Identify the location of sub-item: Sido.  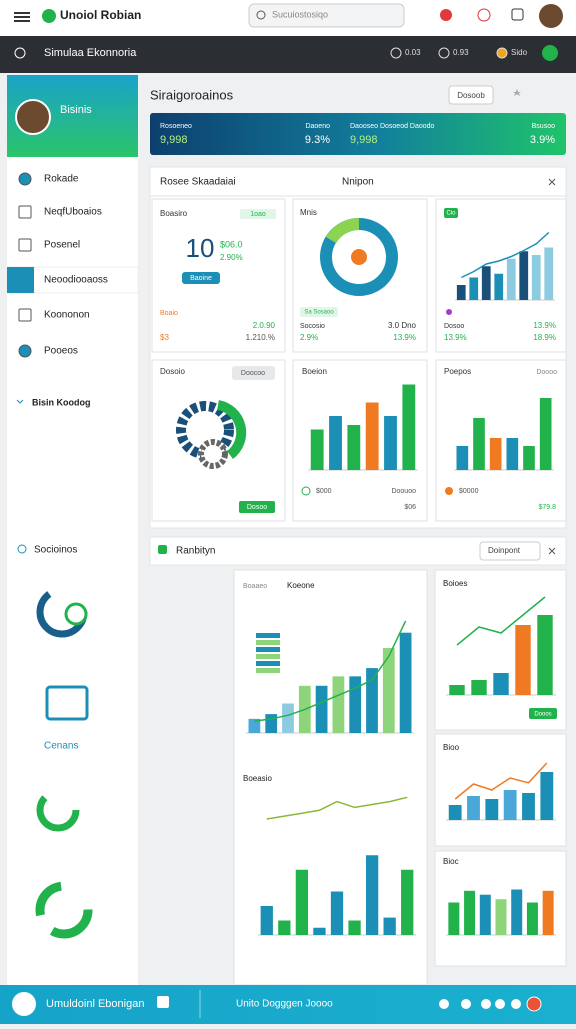
(519, 52).